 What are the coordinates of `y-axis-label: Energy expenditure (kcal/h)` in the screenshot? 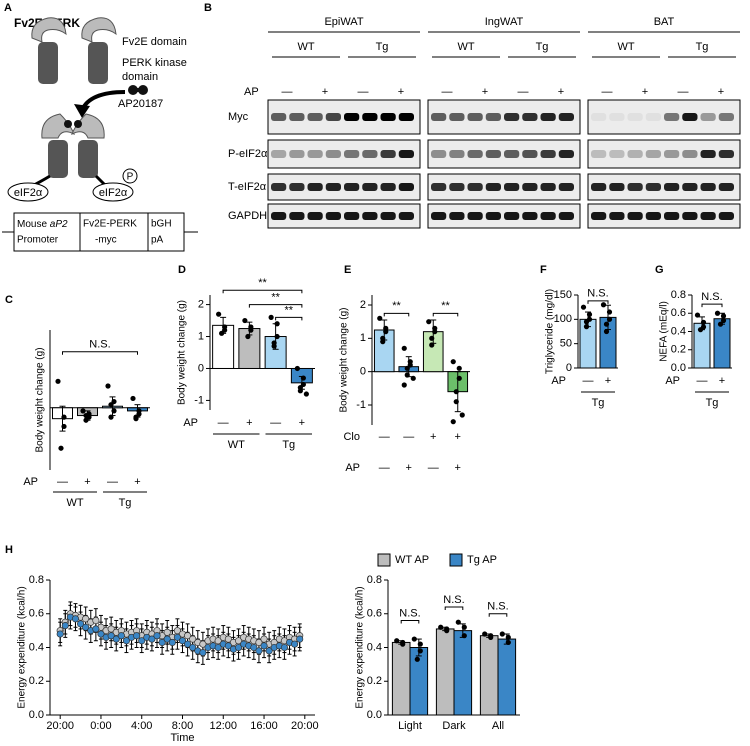 It's located at (360, 647).